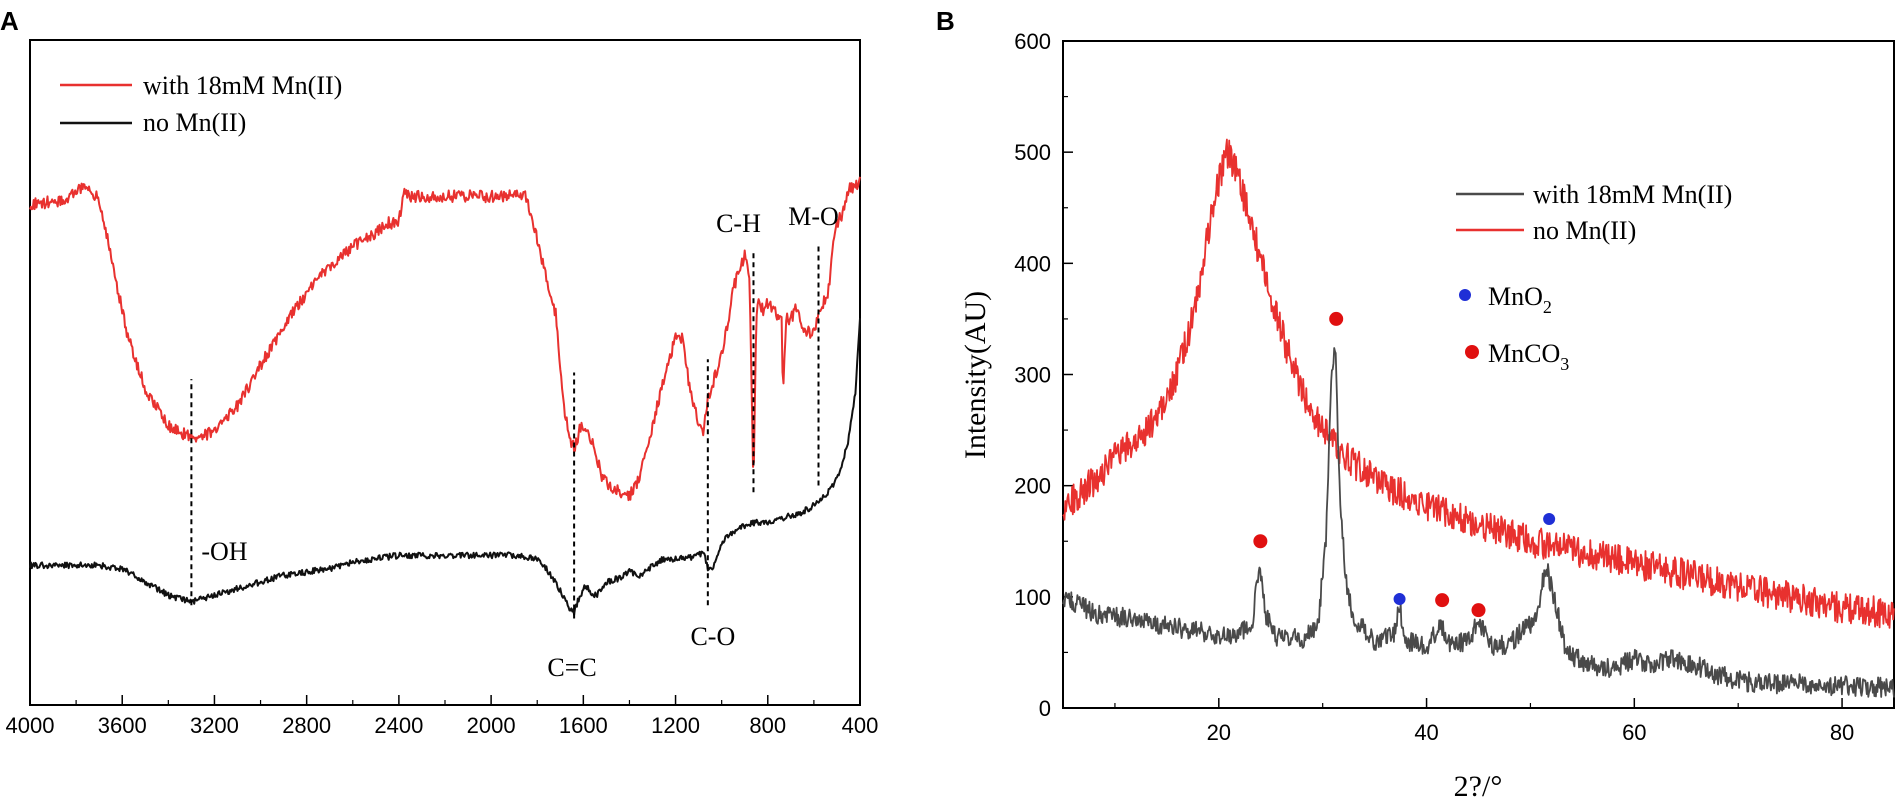 This screenshot has width=1896, height=800. I want to click on panel-a-x-tick-labels: 4000 3600 3200 2800 2400 2000 1600 1200 800 400, so click(442, 725).